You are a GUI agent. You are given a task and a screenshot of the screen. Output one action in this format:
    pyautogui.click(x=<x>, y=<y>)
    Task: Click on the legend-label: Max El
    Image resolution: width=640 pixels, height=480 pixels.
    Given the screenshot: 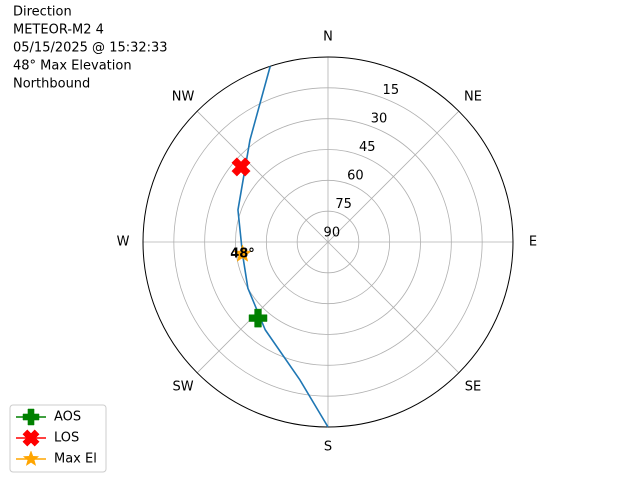 What is the action you would take?
    pyautogui.click(x=75, y=459)
    